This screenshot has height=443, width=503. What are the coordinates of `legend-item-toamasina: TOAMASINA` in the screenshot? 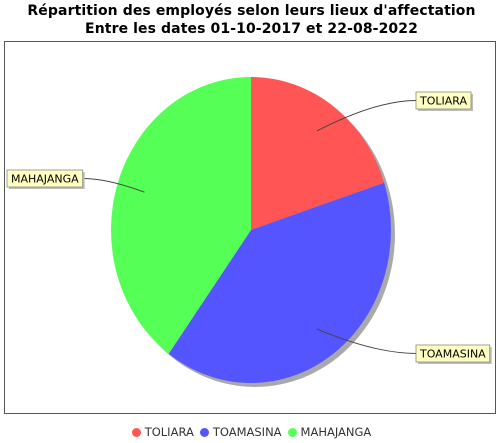 It's located at (241, 432).